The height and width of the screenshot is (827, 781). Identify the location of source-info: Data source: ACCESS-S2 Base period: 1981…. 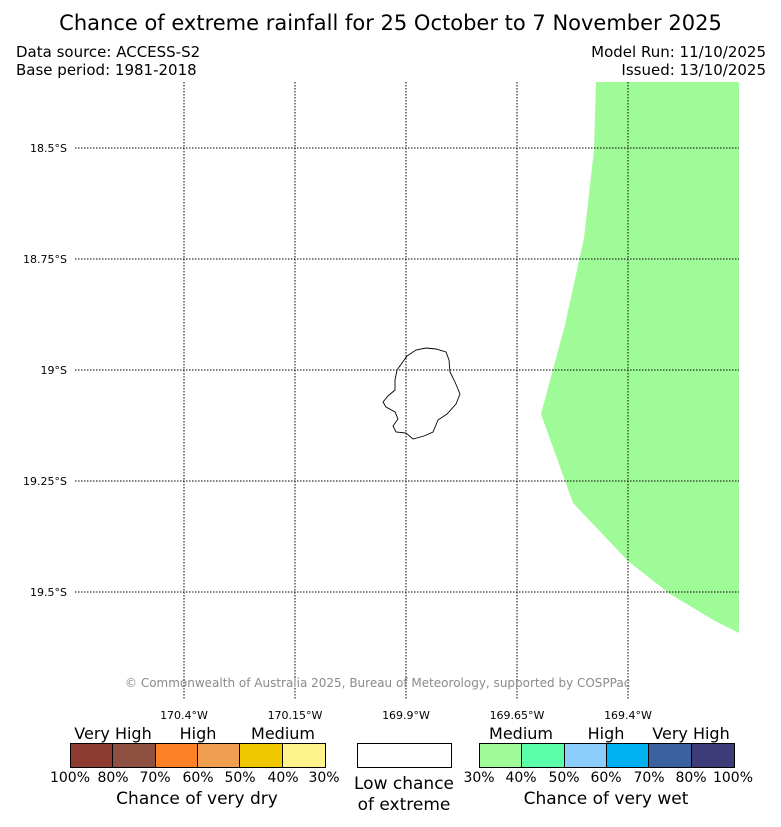
(108, 61).